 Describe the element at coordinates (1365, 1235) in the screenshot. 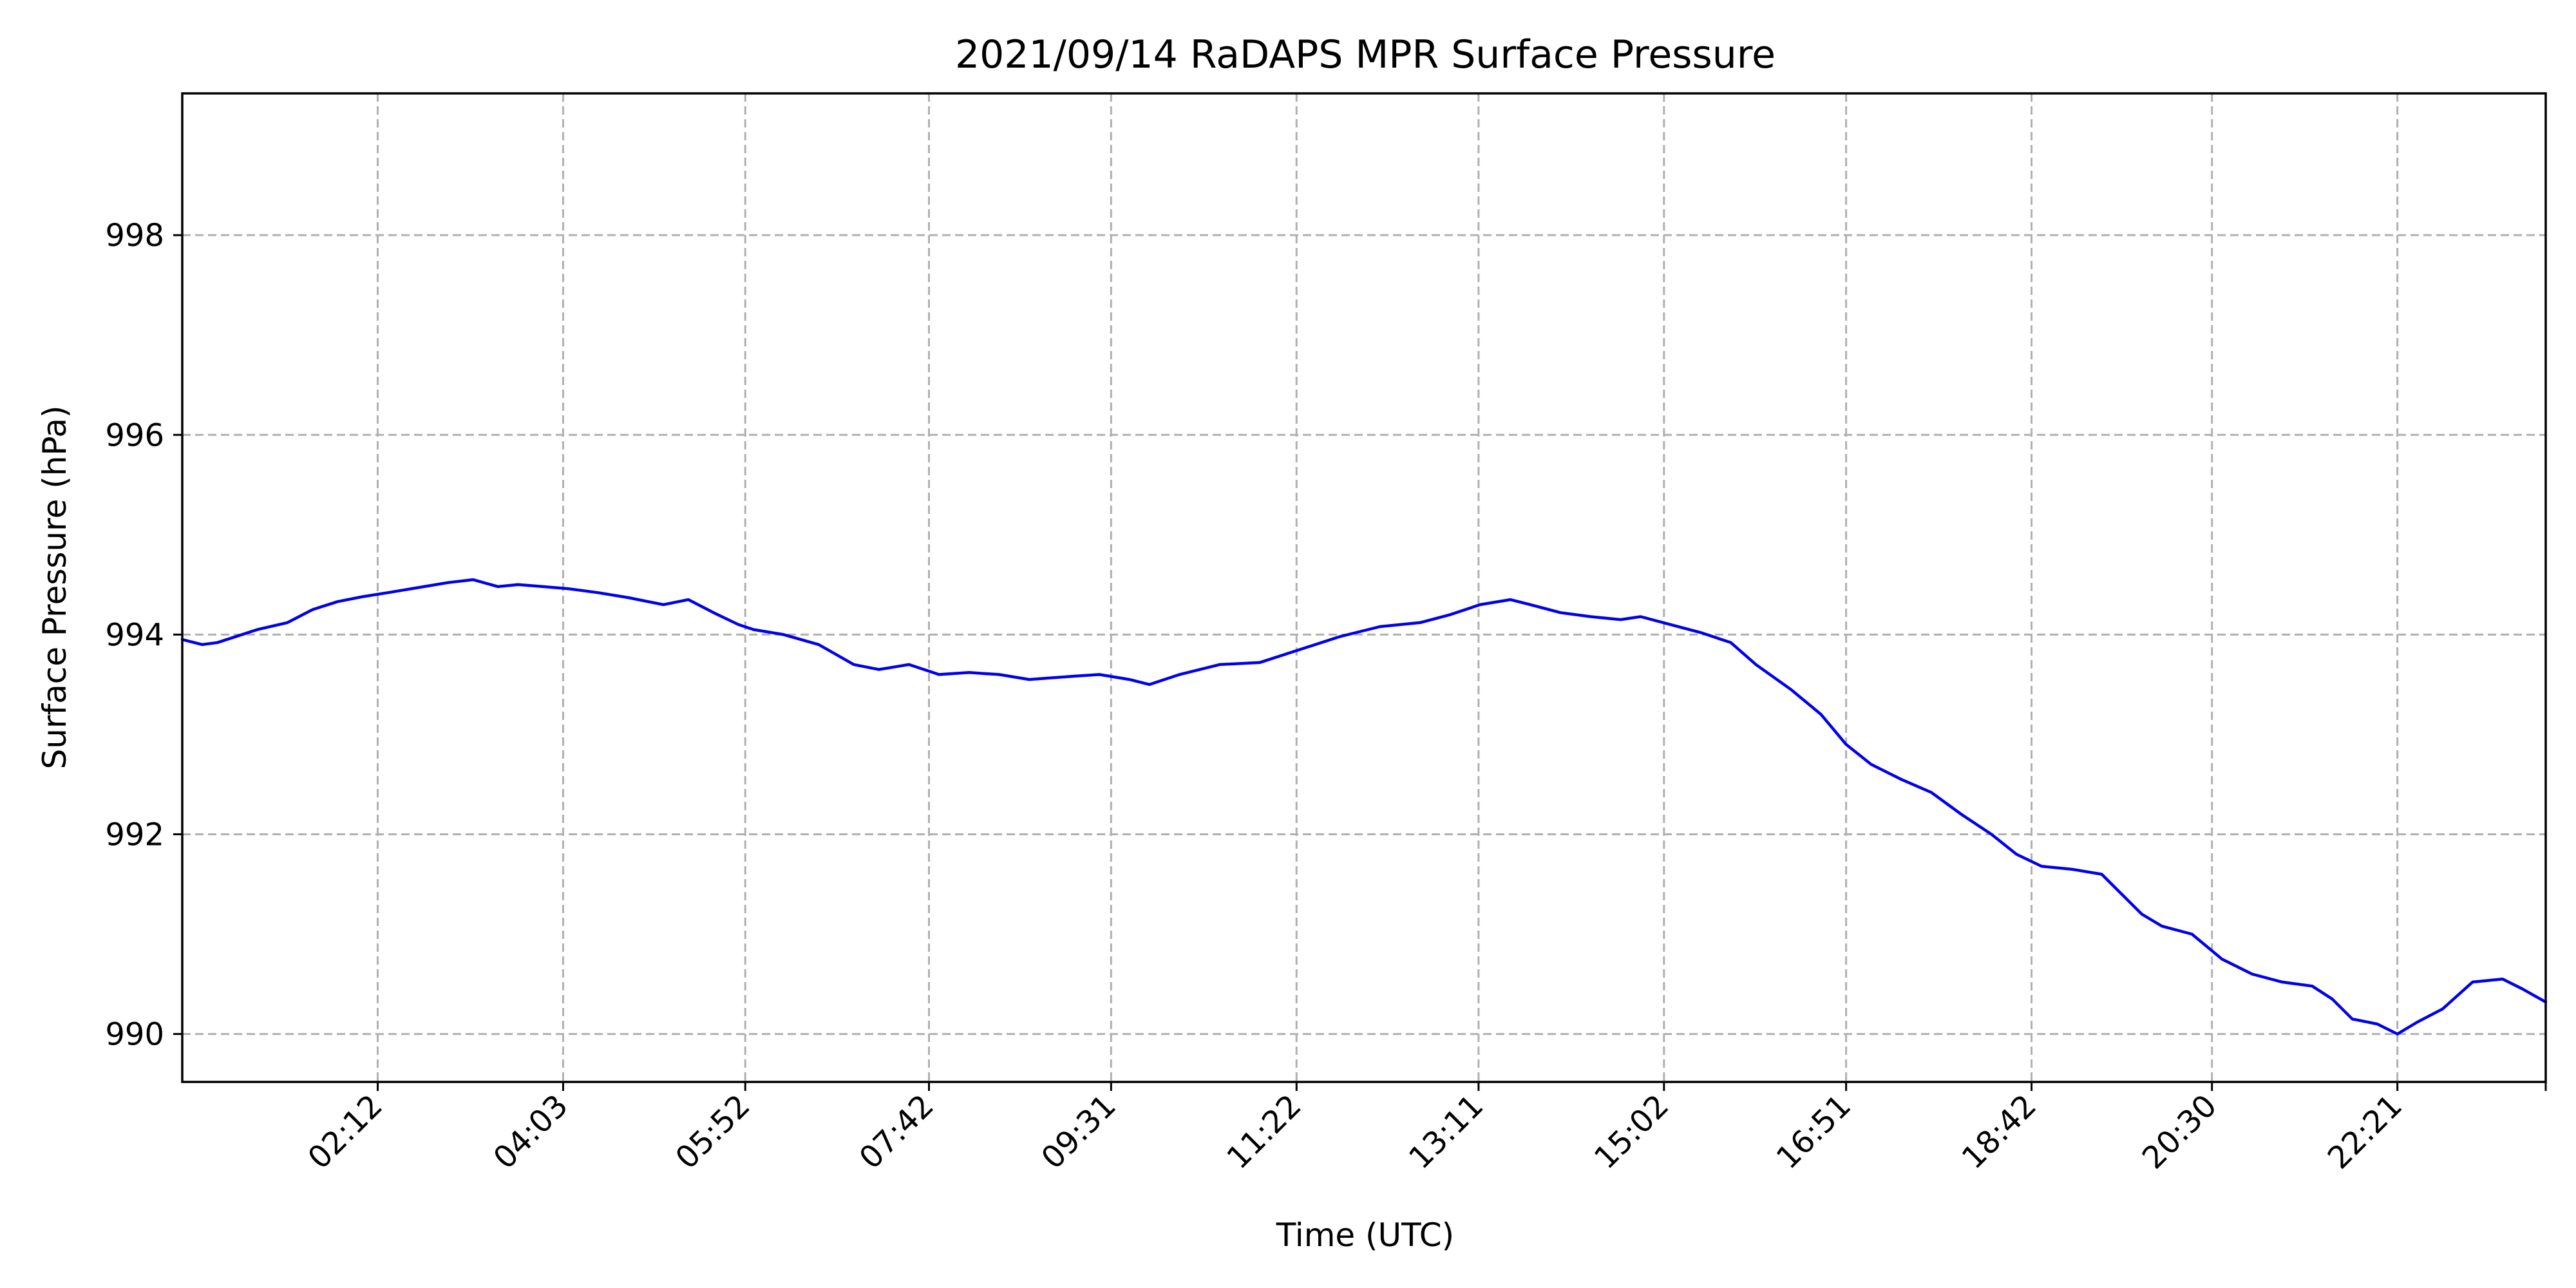

I see `x-axis-label: Time (UTC)` at that location.